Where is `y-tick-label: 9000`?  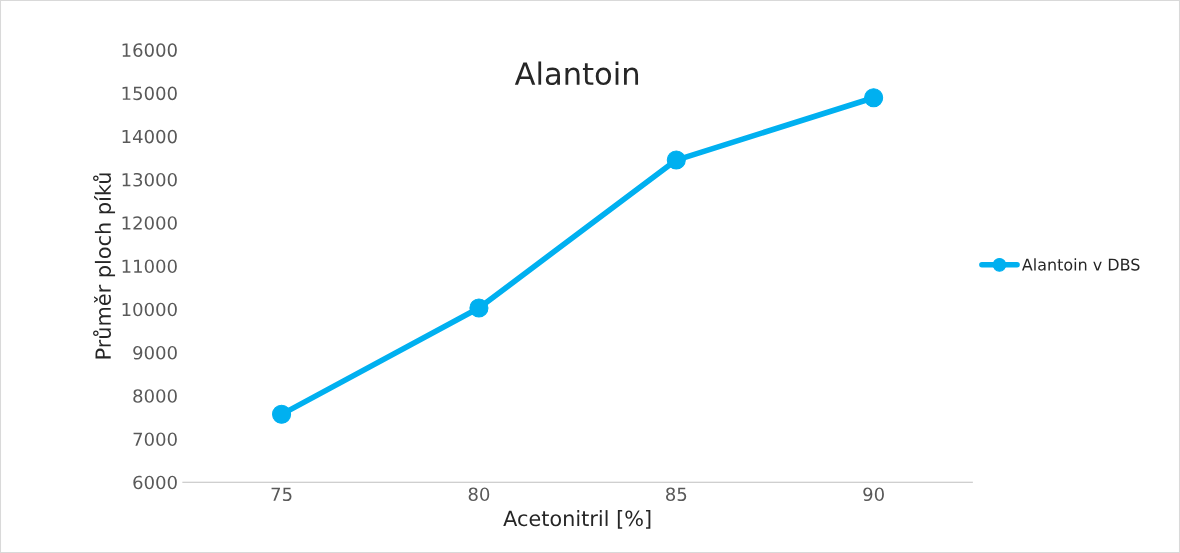 y-tick-label: 9000 is located at coordinates (155, 352).